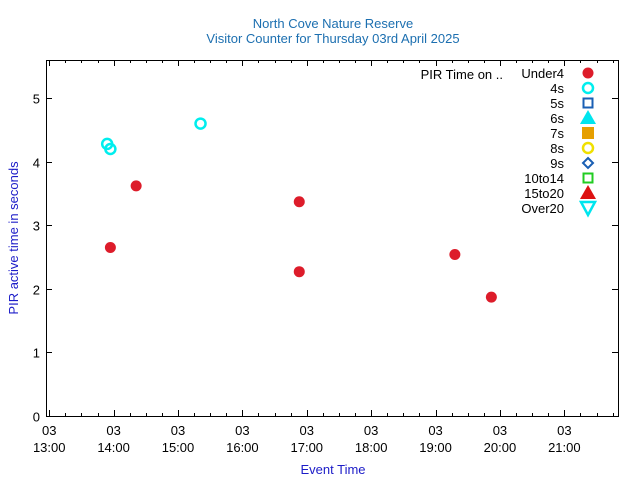 This screenshot has height=480, width=640. I want to click on legend-entry-label: 9s, so click(557, 163).